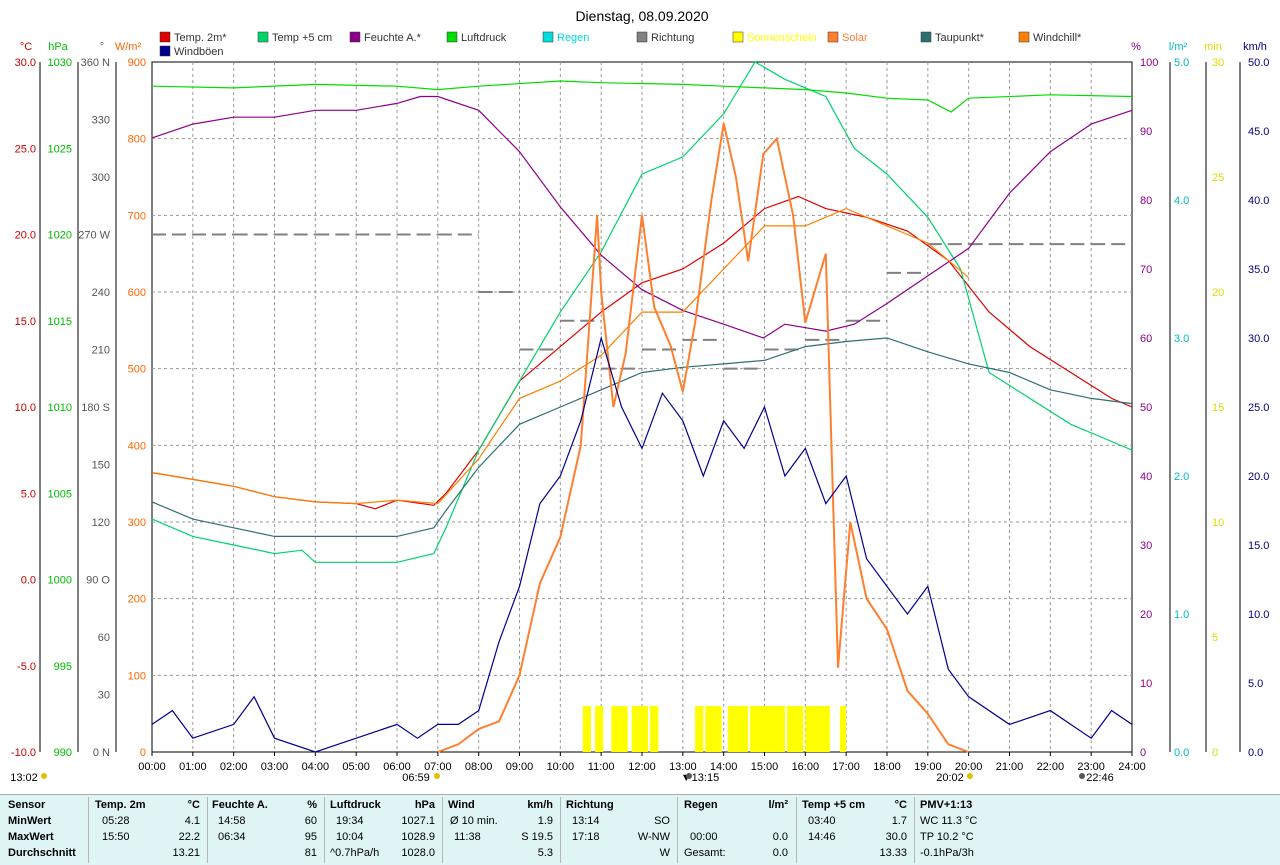 Image resolution: width=1280 pixels, height=865 pixels. I want to click on x-tick-label: 07:00, so click(438, 767).